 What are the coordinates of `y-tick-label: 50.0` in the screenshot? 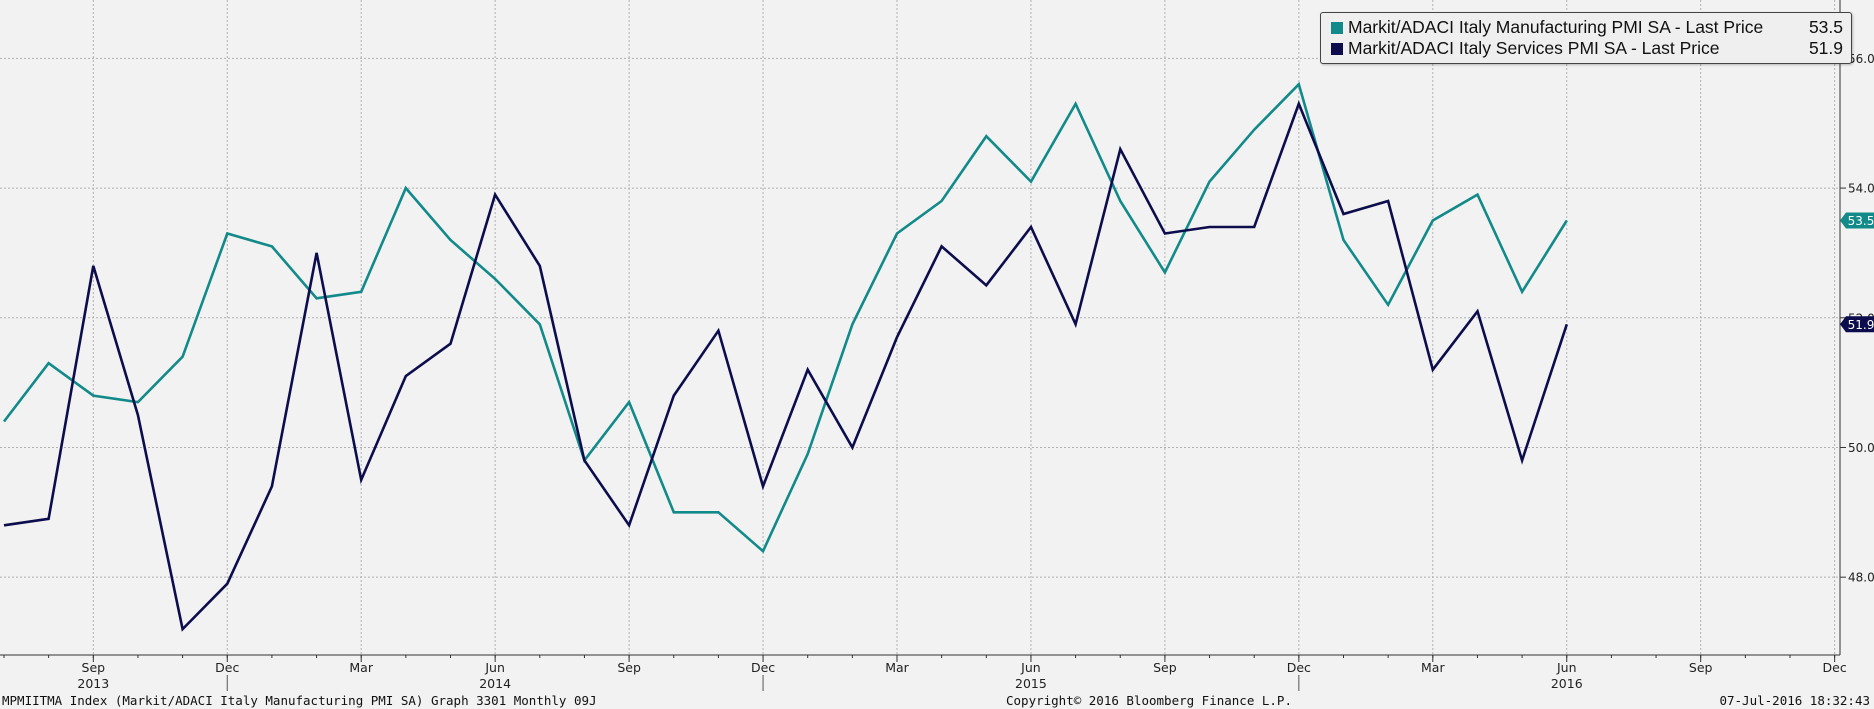 It's located at (1861, 448).